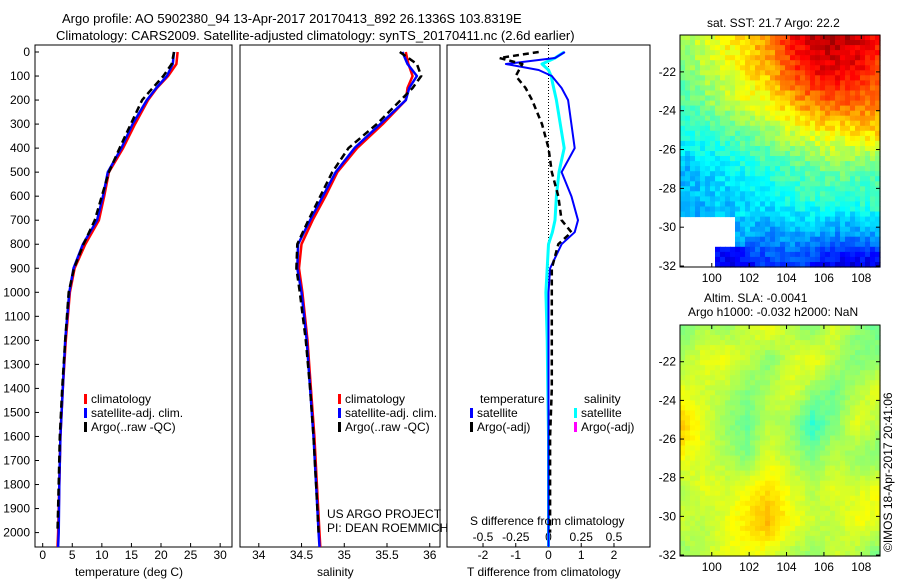 Image resolution: width=900 pixels, height=580 pixels. What do you see at coordinates (357, 299) in the screenshot?
I see `salinity-satellite-line` at bounding box center [357, 299].